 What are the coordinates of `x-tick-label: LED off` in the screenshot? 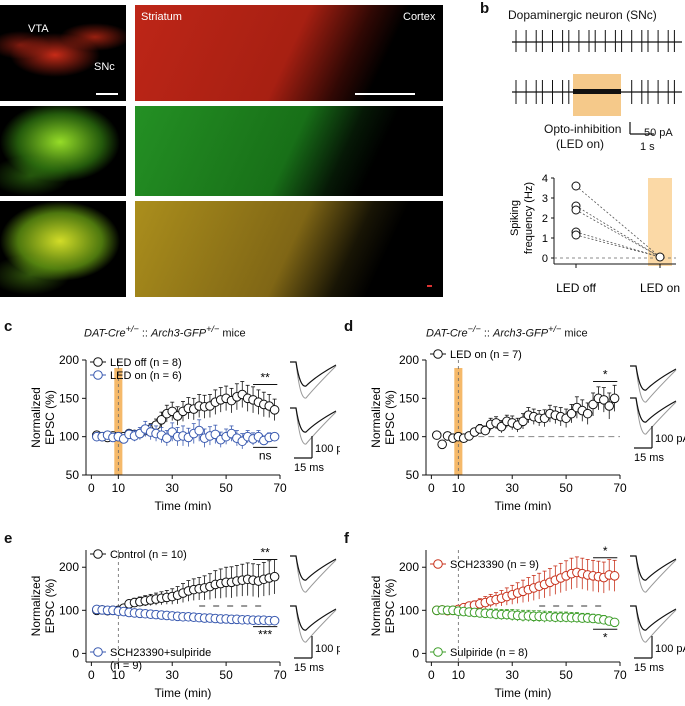 It's located at (576, 288).